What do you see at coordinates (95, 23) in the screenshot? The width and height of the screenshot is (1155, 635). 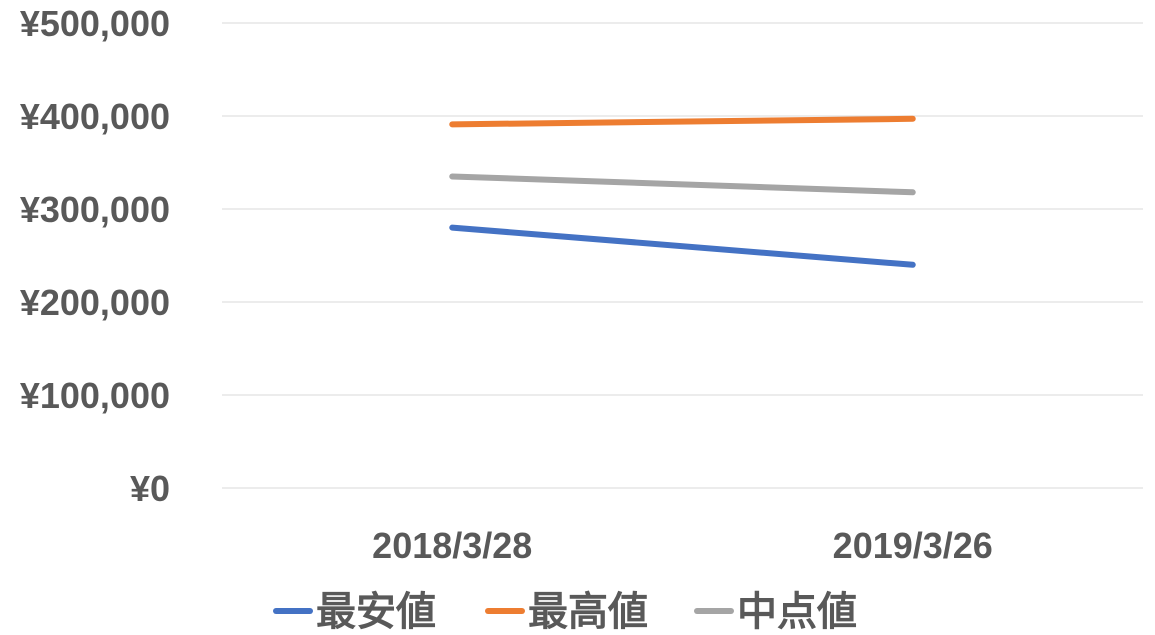 I see `y-tick-label: ¥500,000` at bounding box center [95, 23].